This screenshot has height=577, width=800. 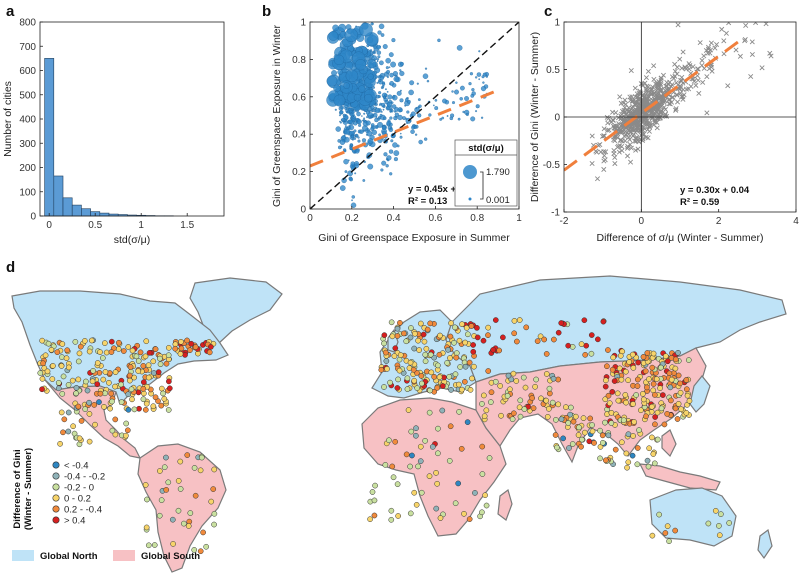 I want to click on new-zealand-shape, so click(x=765, y=544).